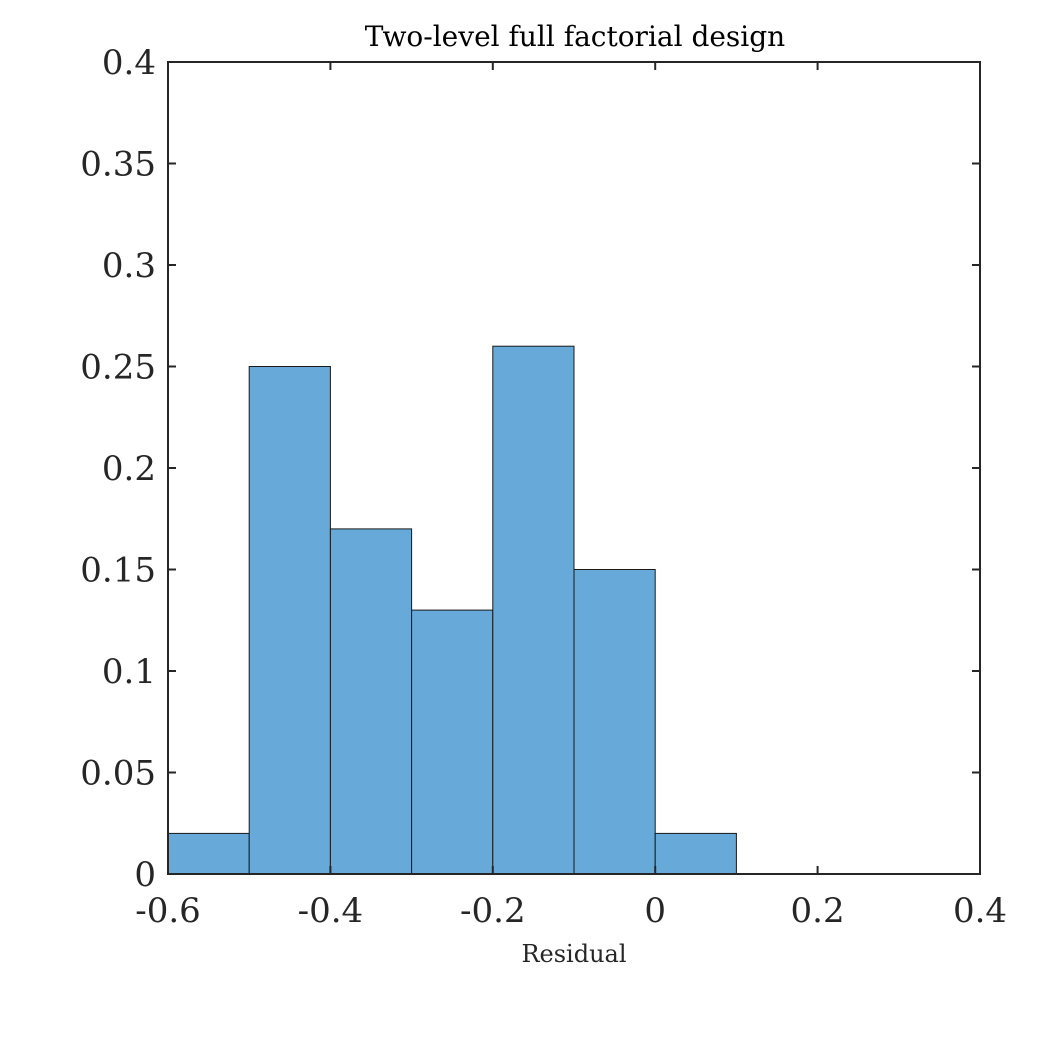 This screenshot has width=1044, height=1044. I want to click on x-axis-label: Residual, so click(573, 954).